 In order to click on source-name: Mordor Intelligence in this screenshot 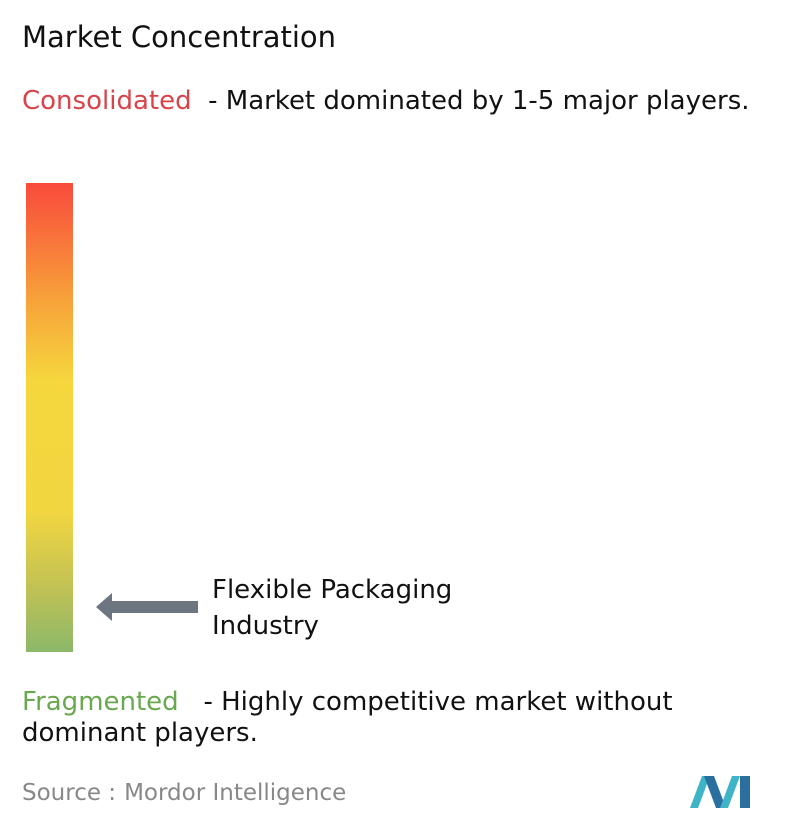, I will do `click(235, 793)`.